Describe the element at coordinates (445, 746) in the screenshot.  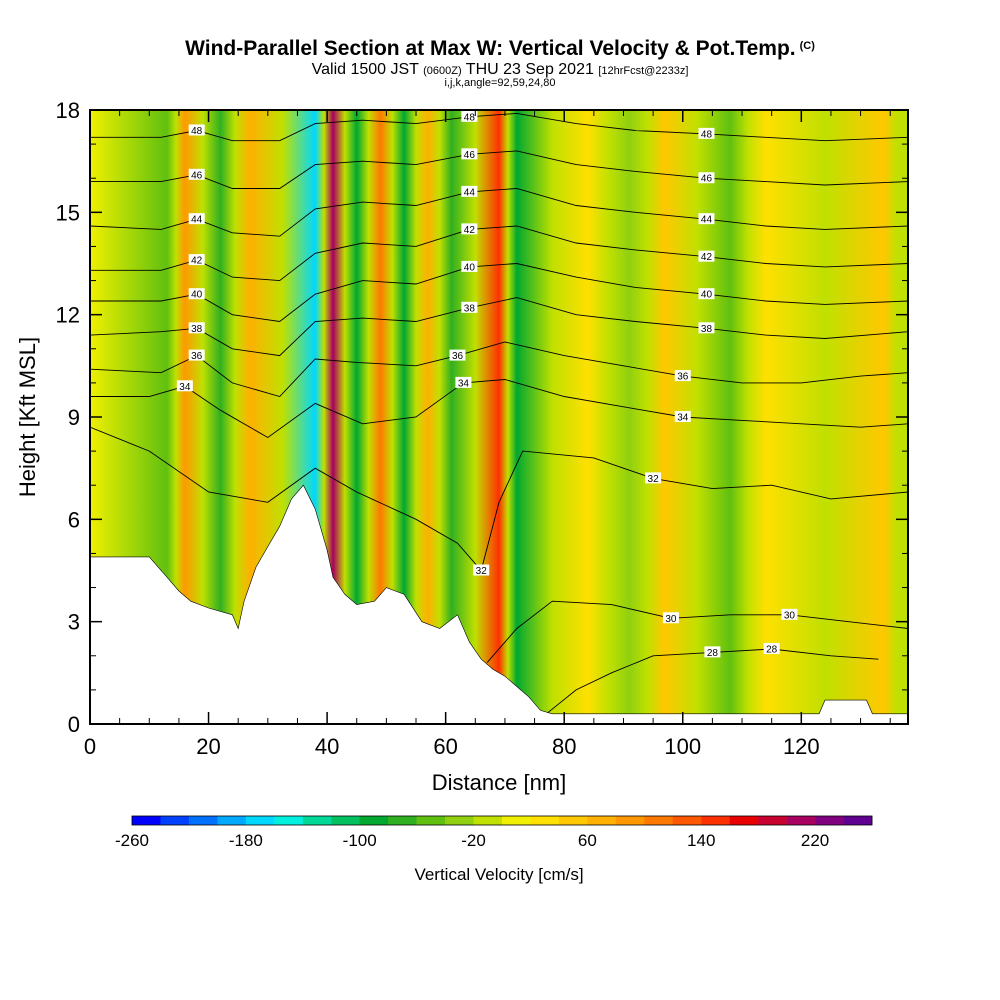
I see `x-tick-label: 60` at that location.